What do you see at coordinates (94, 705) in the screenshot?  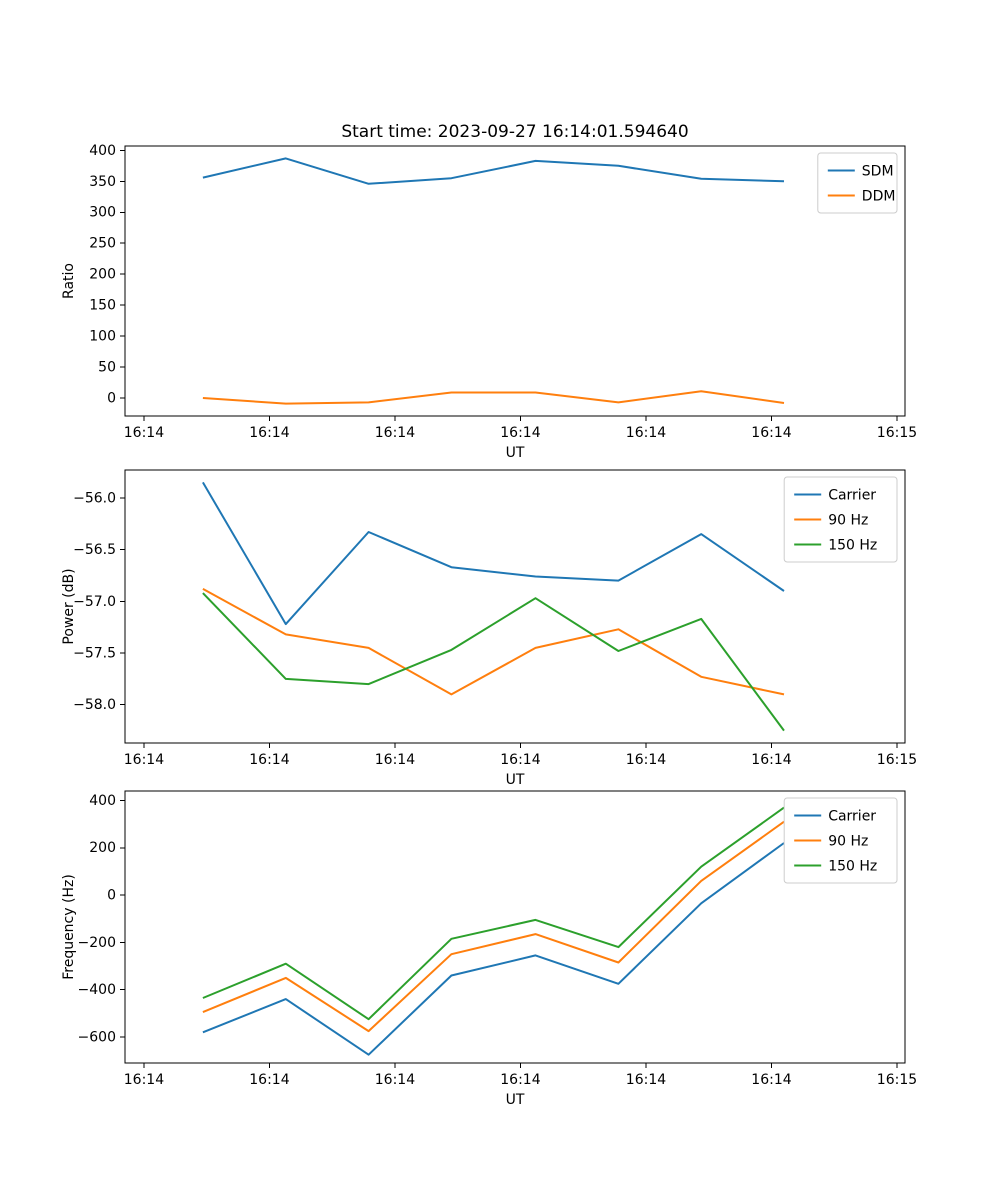 I see `y-axis-tick-label: −58.0` at bounding box center [94, 705].